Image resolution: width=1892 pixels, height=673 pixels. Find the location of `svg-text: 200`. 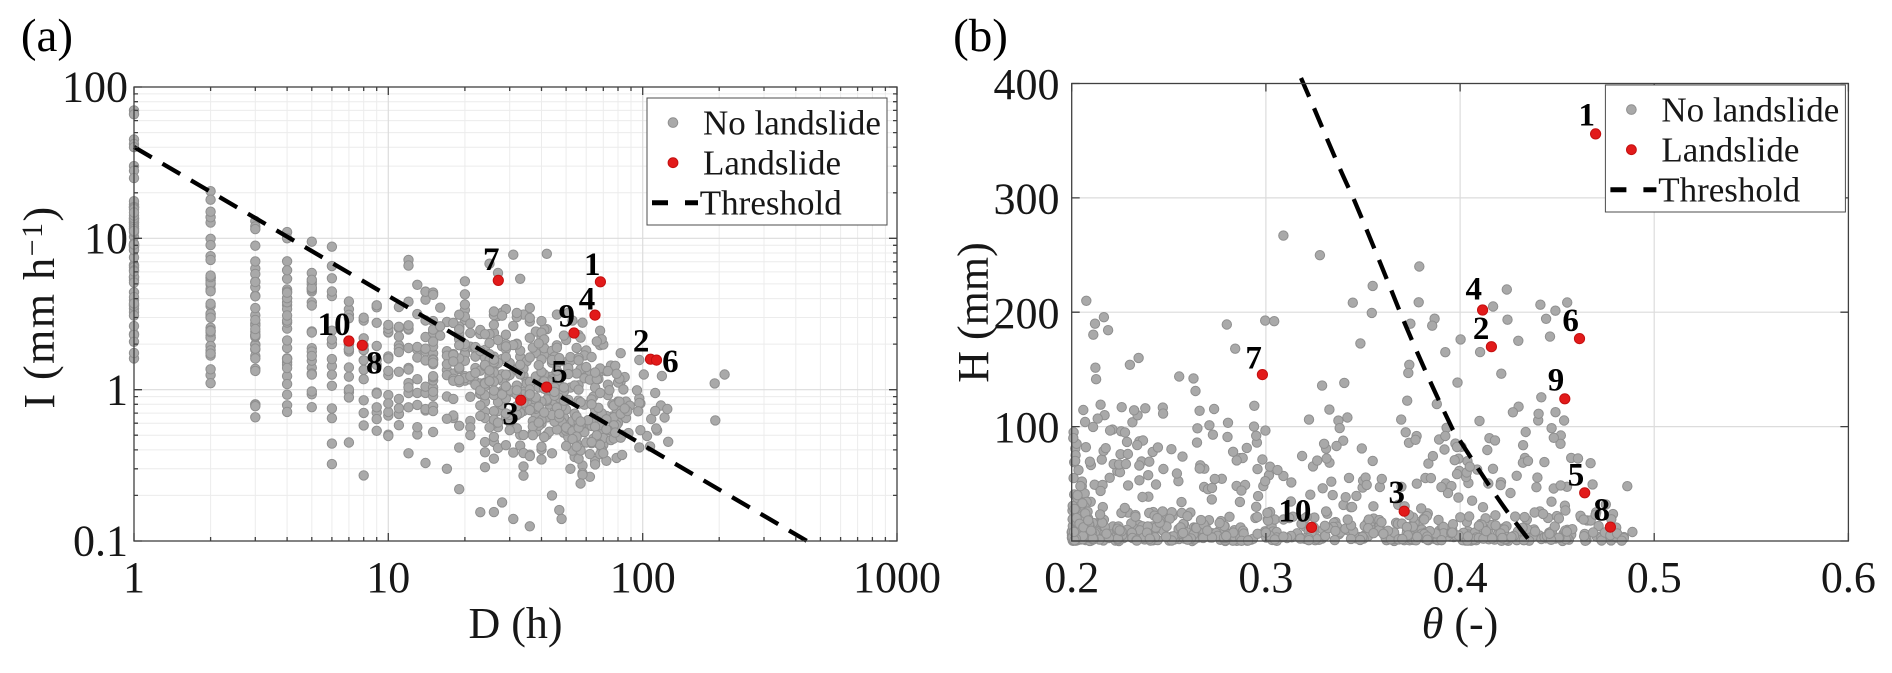

svg-text: 200 is located at coordinates (1027, 313).